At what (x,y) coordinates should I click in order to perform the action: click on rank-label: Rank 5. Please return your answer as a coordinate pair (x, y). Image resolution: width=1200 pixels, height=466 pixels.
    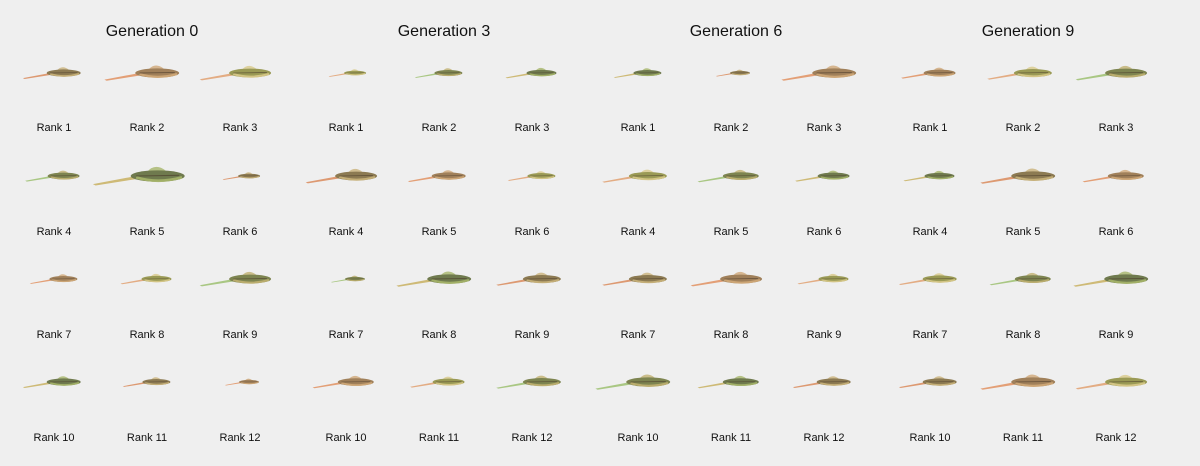
    Looking at the image, I should click on (731, 232).